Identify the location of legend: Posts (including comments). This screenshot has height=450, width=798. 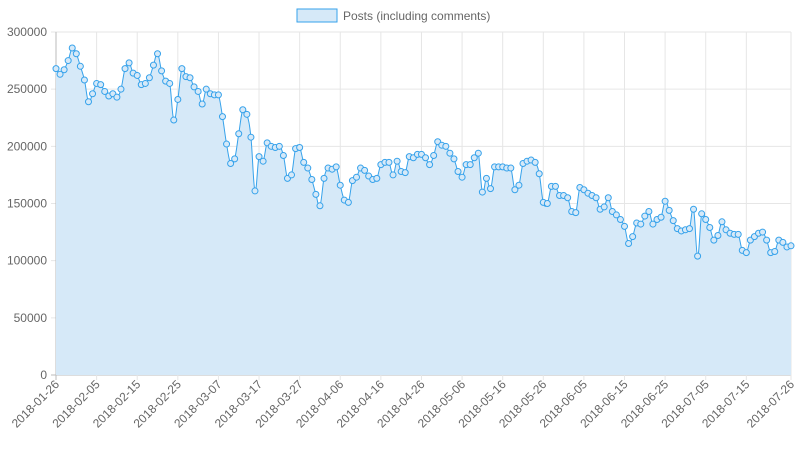
(393, 15).